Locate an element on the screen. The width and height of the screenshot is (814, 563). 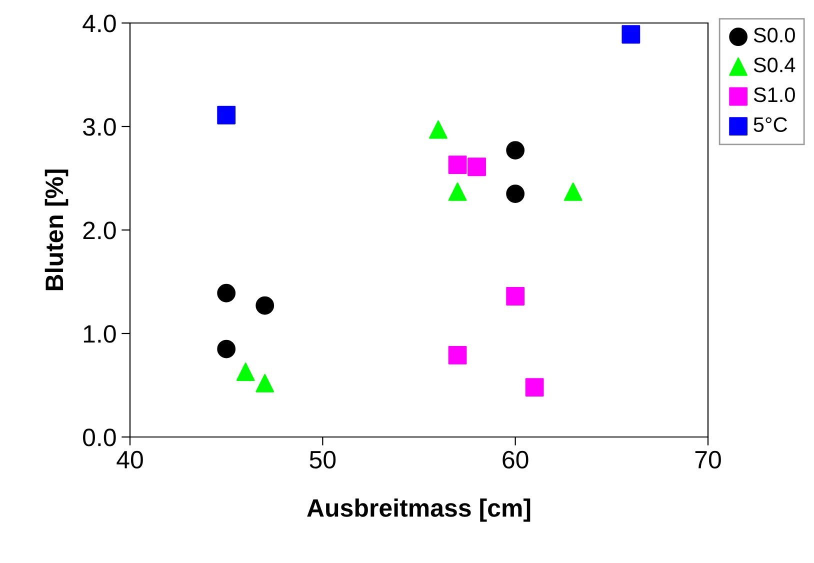
x-tick-label: 60 is located at coordinates (515, 459).